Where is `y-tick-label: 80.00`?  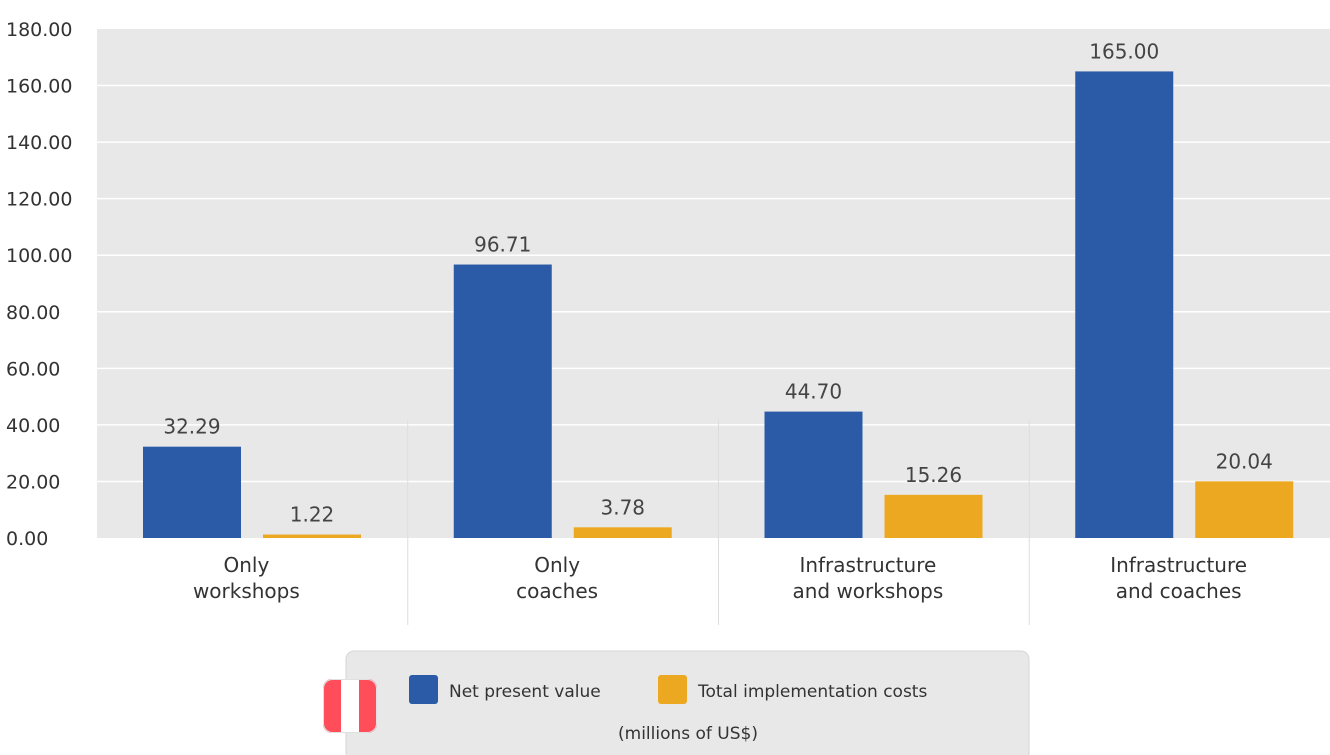 y-tick-label: 80.00 is located at coordinates (33, 313).